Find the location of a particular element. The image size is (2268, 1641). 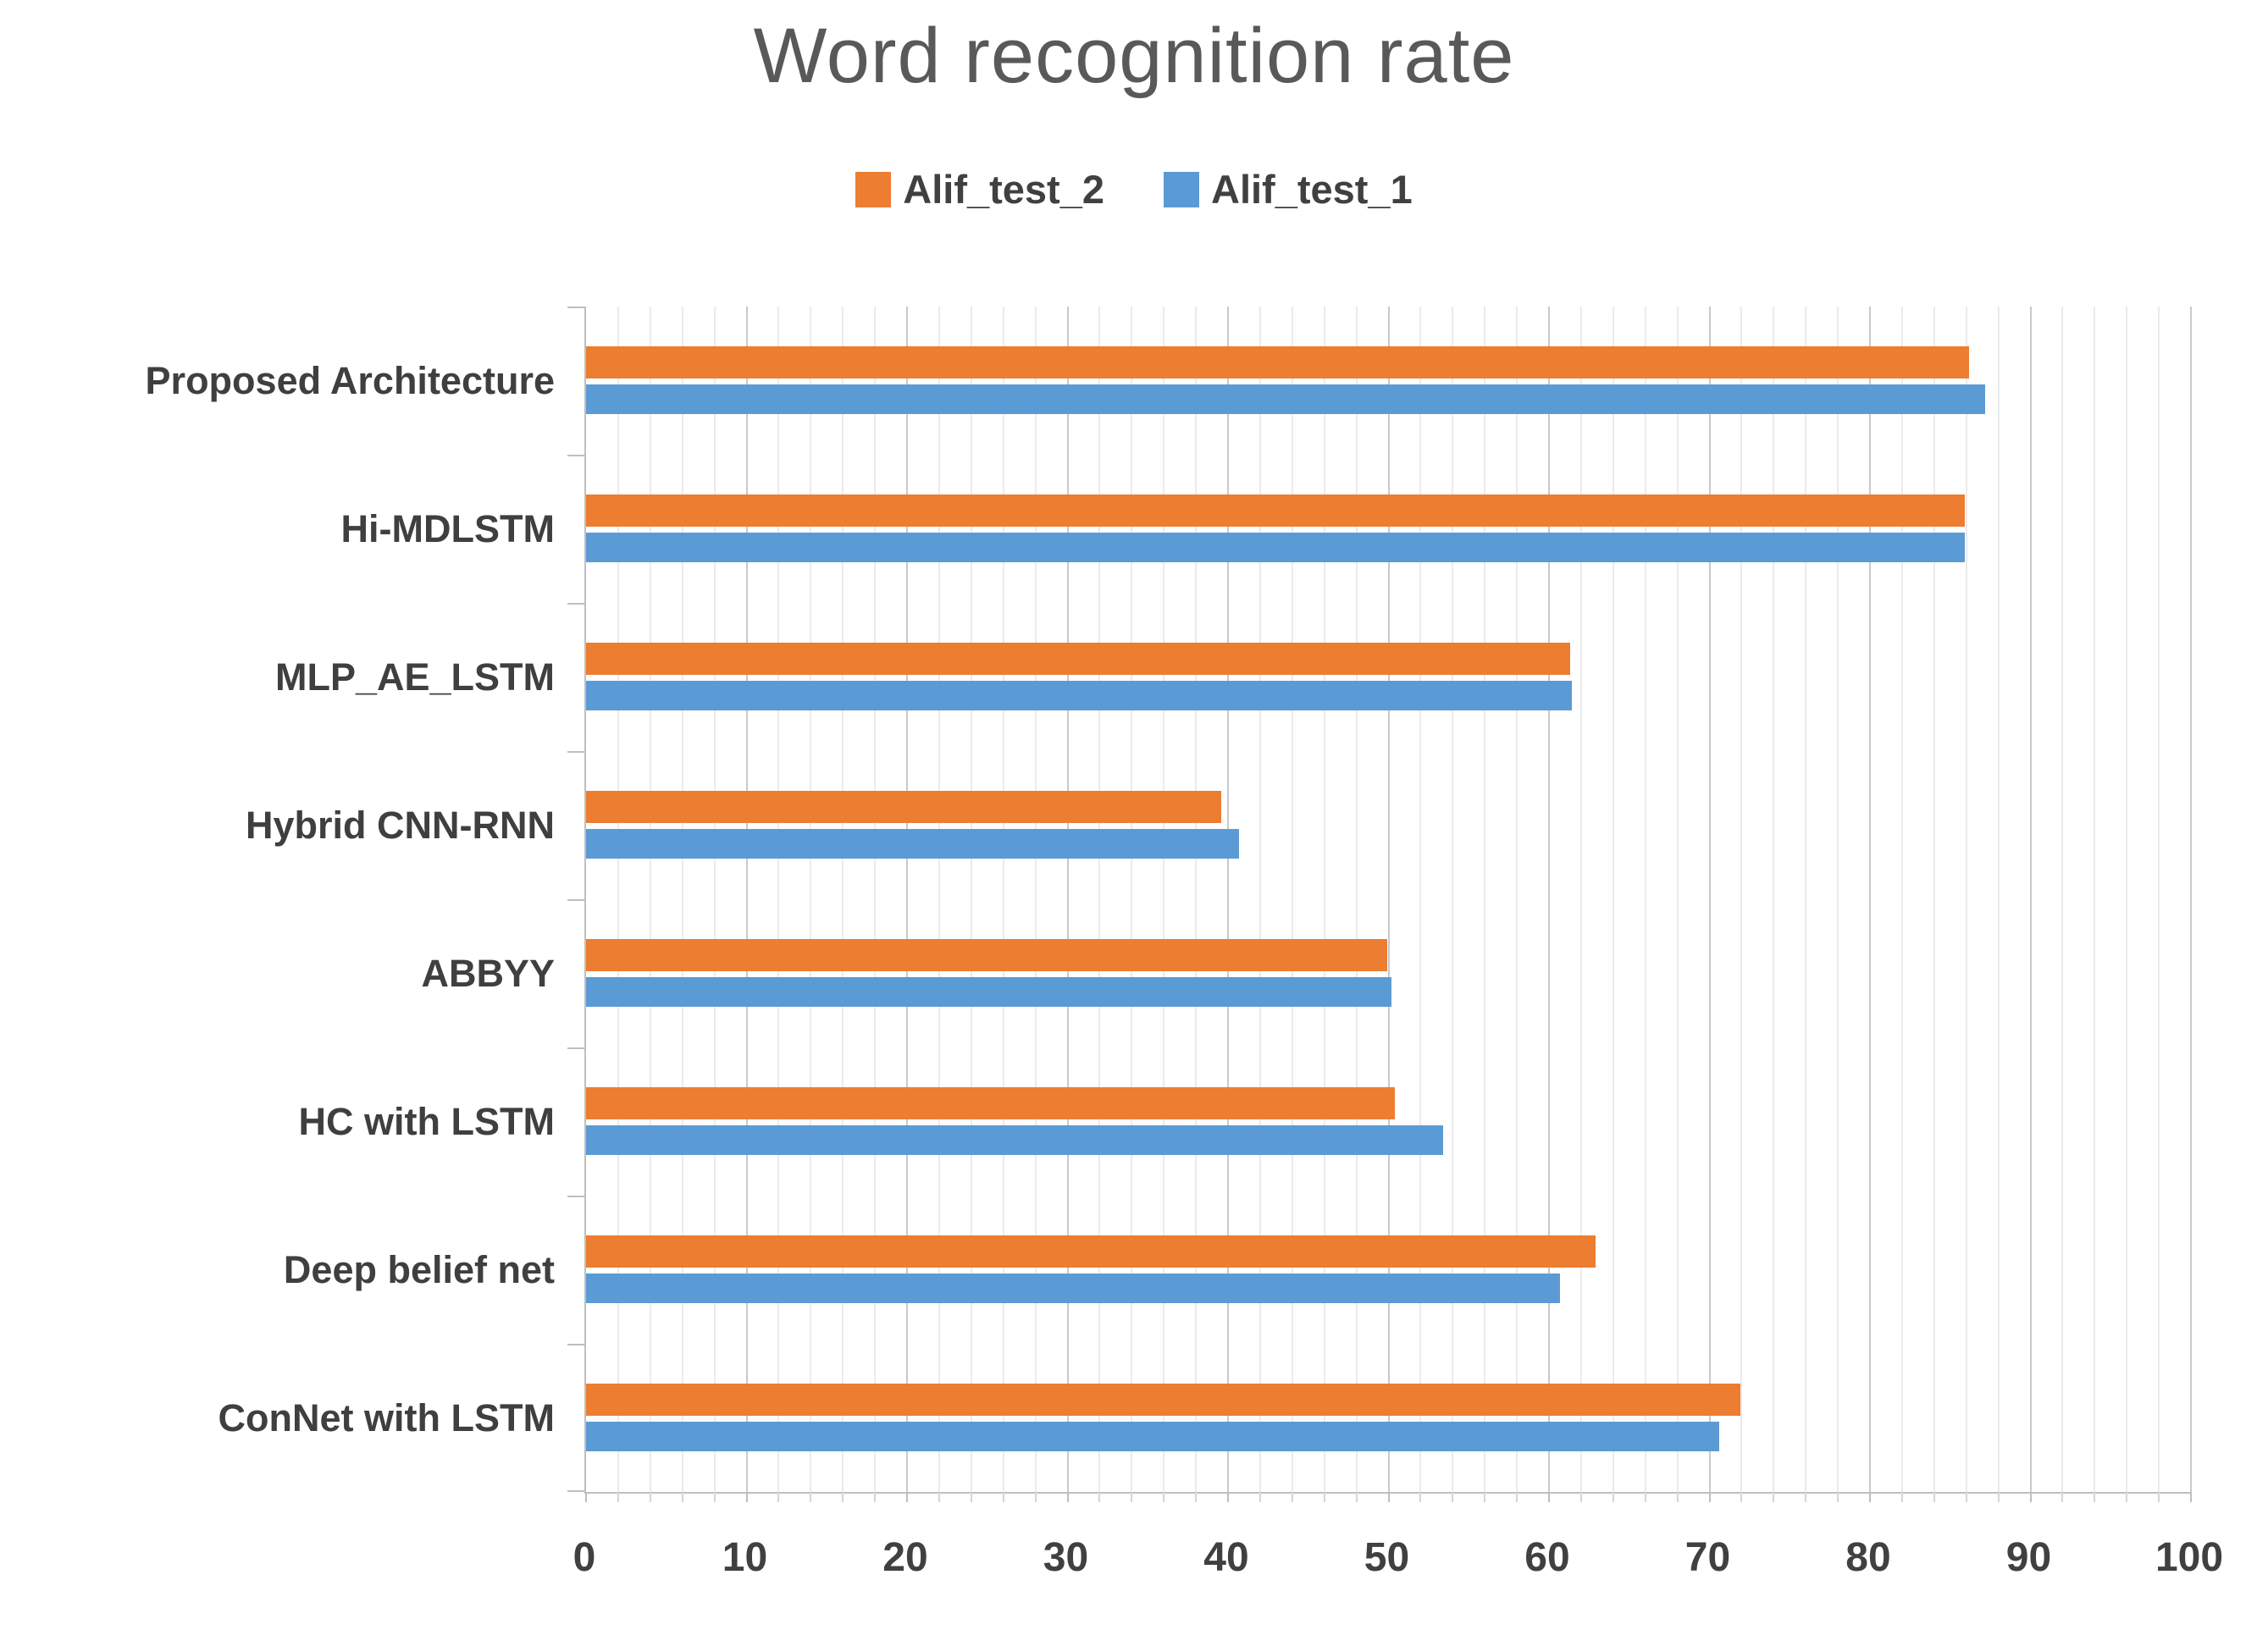

value-axis-label-10: 10 is located at coordinates (745, 1557).